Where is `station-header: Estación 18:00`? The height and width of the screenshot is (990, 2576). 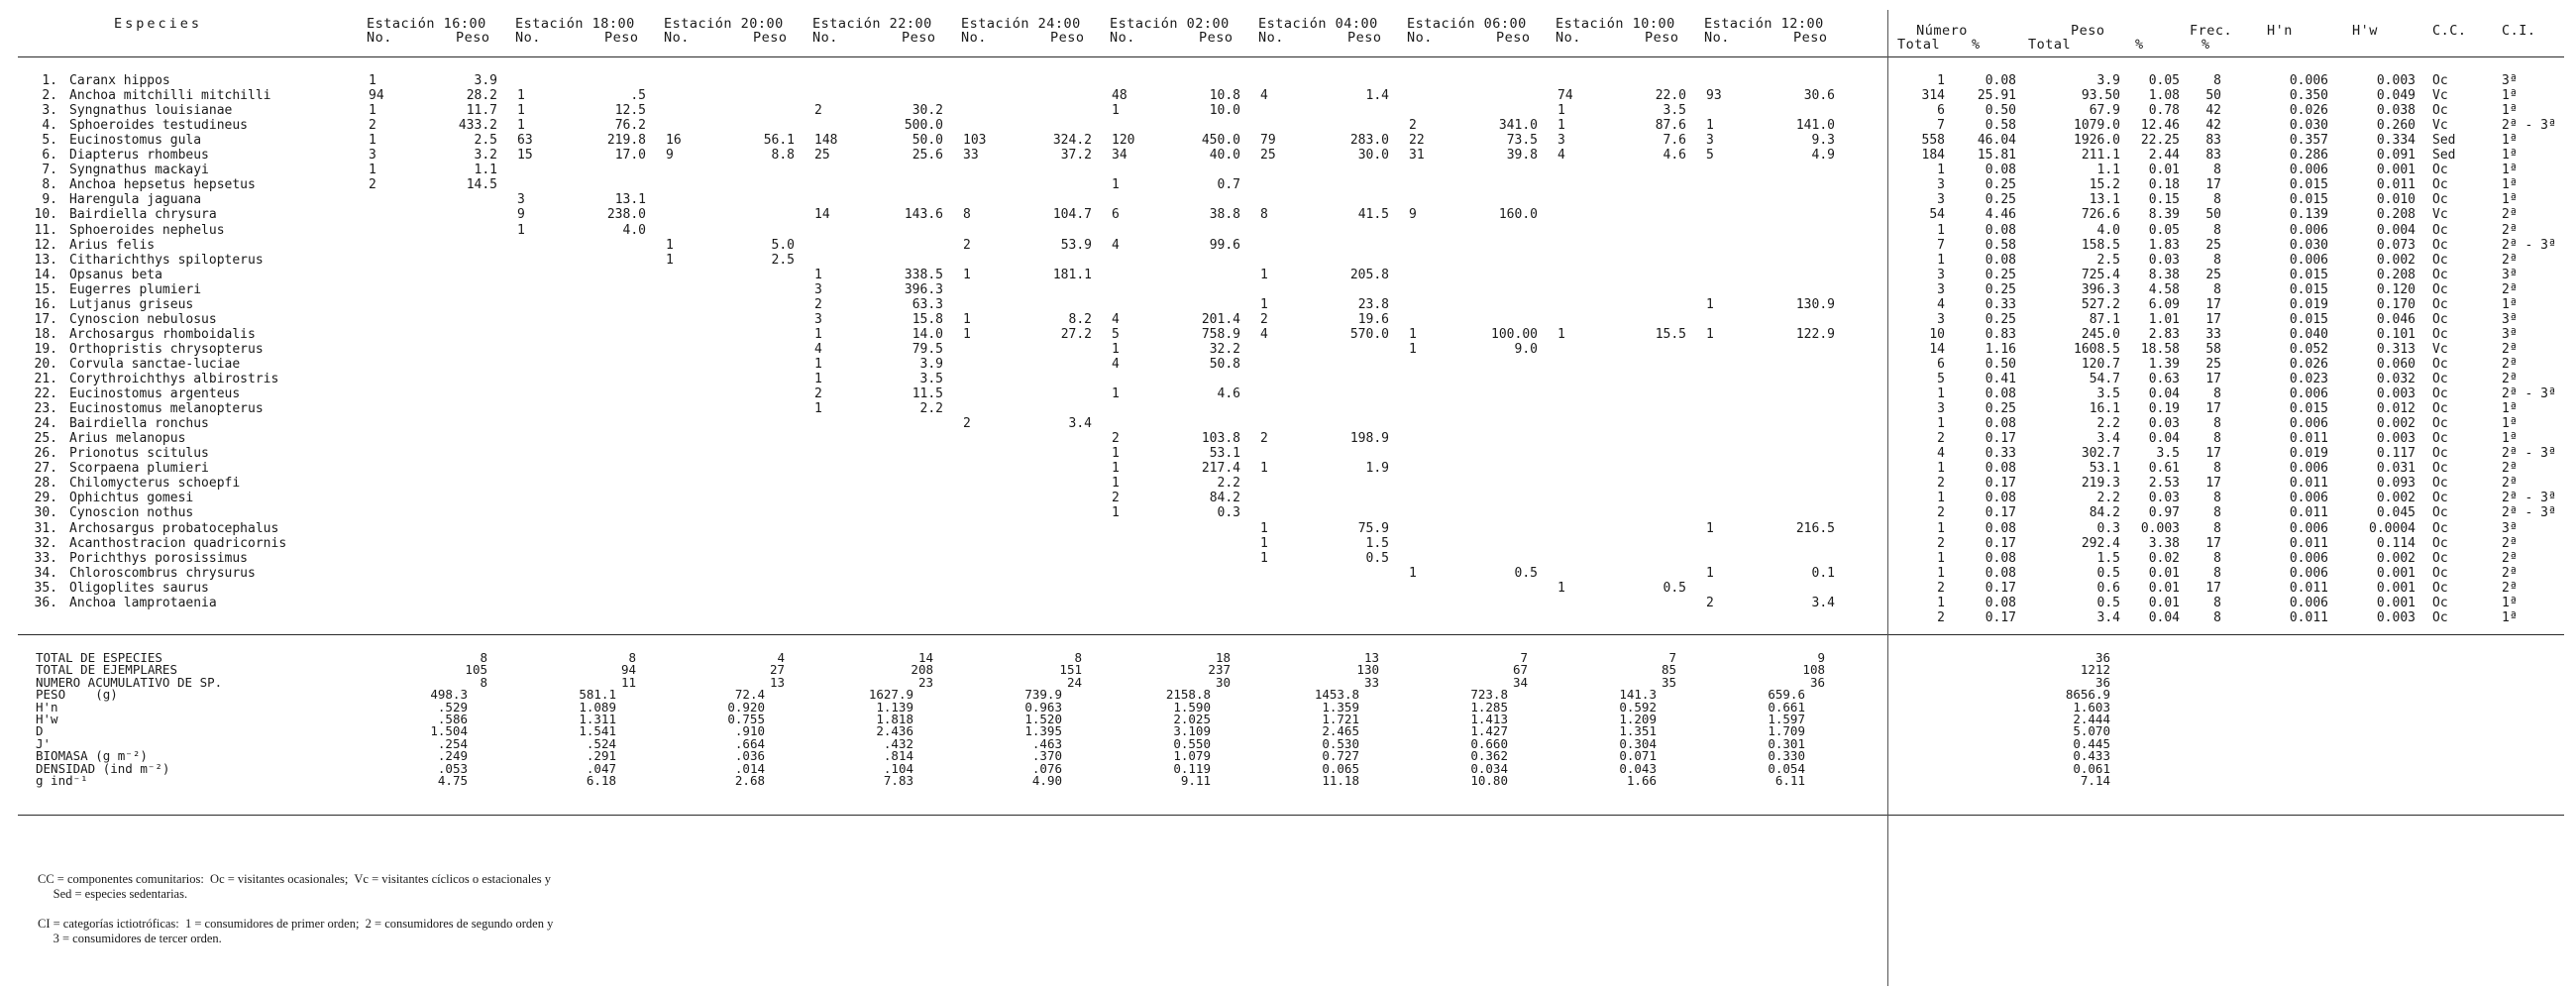
station-header: Estación 18:00 is located at coordinates (575, 24).